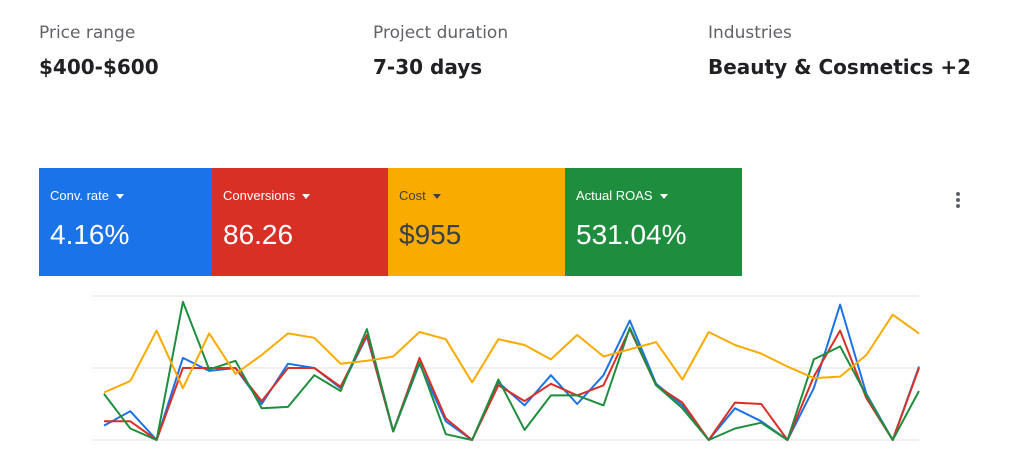 Image resolution: width=1030 pixels, height=449 pixels. Describe the element at coordinates (412, 195) in the screenshot. I see `metric-label-cost: Cost` at that location.